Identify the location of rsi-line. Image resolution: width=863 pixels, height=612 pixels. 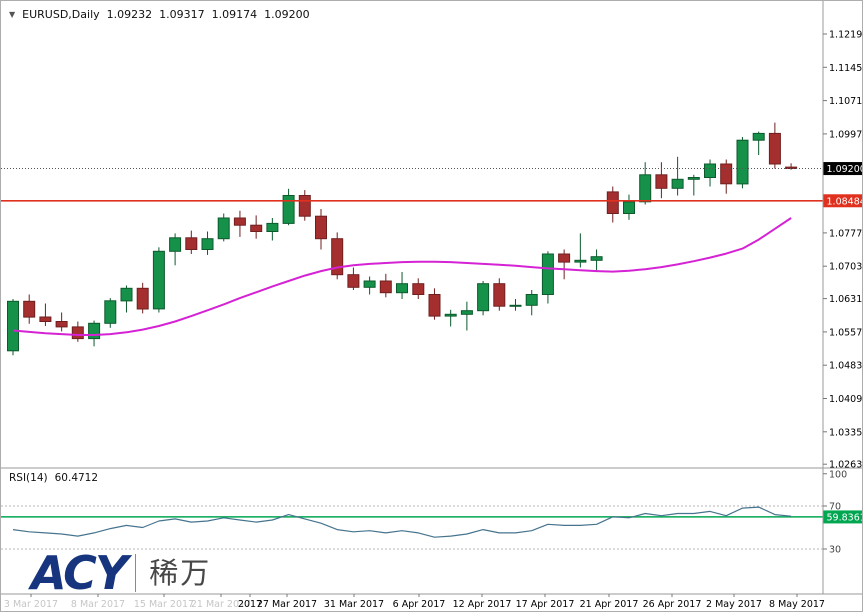
(402, 522).